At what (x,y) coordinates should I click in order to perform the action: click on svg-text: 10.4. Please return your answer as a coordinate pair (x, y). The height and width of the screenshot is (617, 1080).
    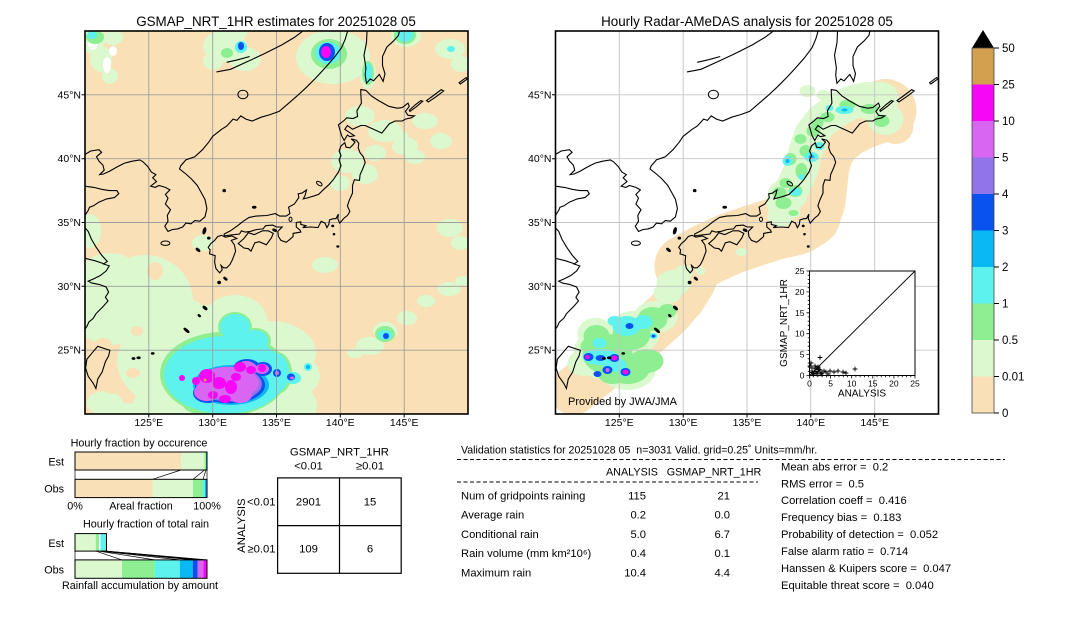
    Looking at the image, I should click on (635, 573).